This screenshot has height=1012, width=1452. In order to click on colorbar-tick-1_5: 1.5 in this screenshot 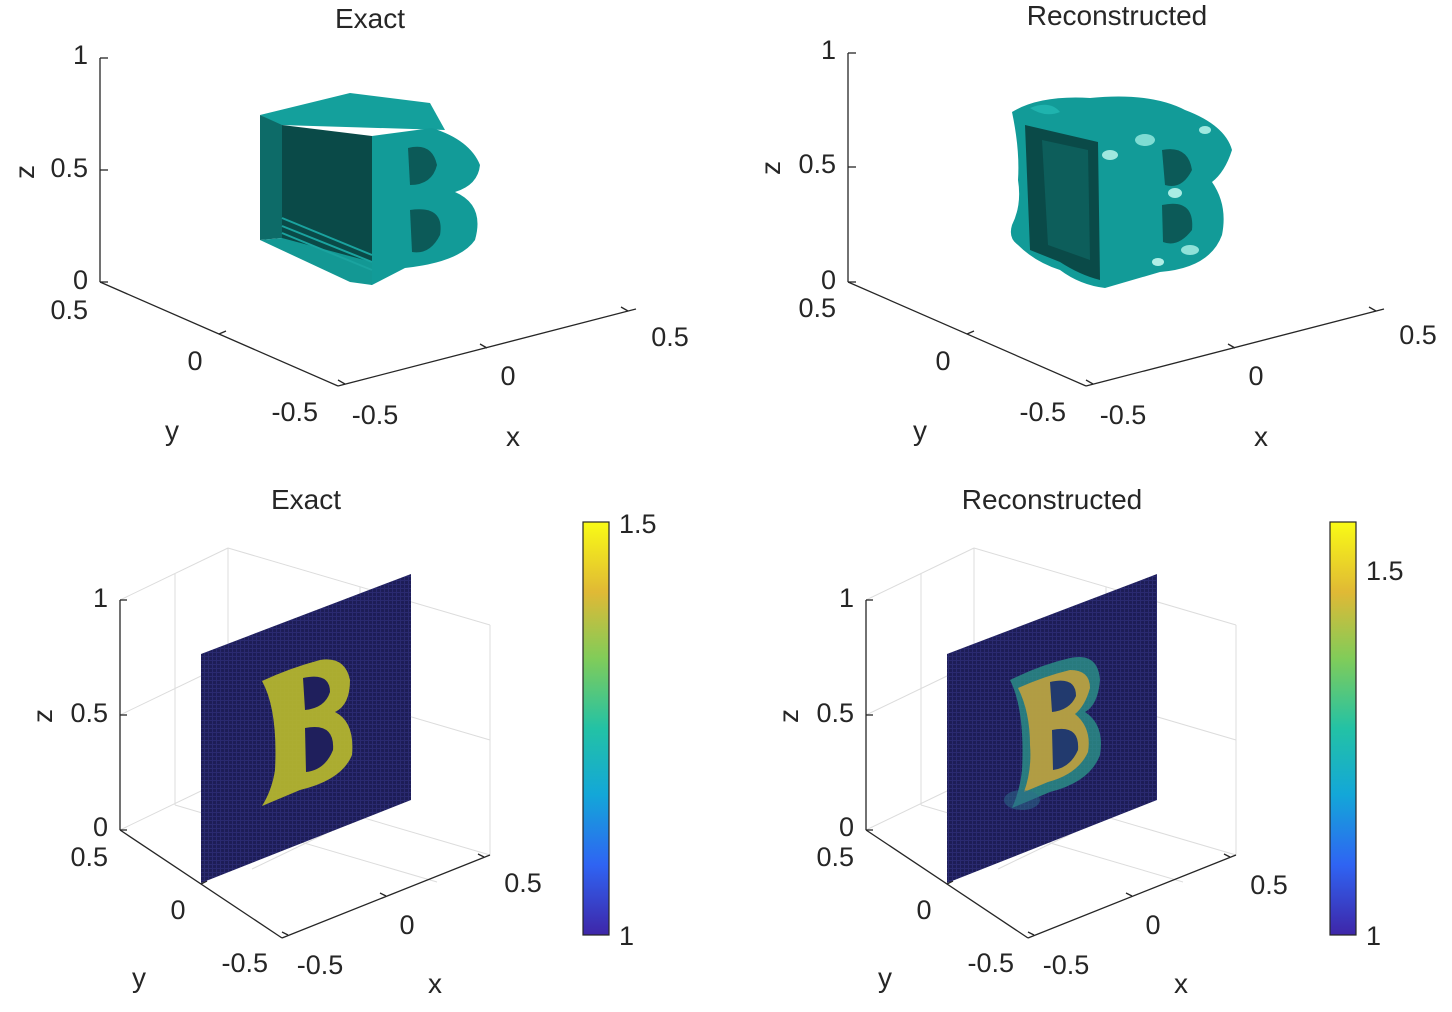, I will do `click(1385, 571)`.